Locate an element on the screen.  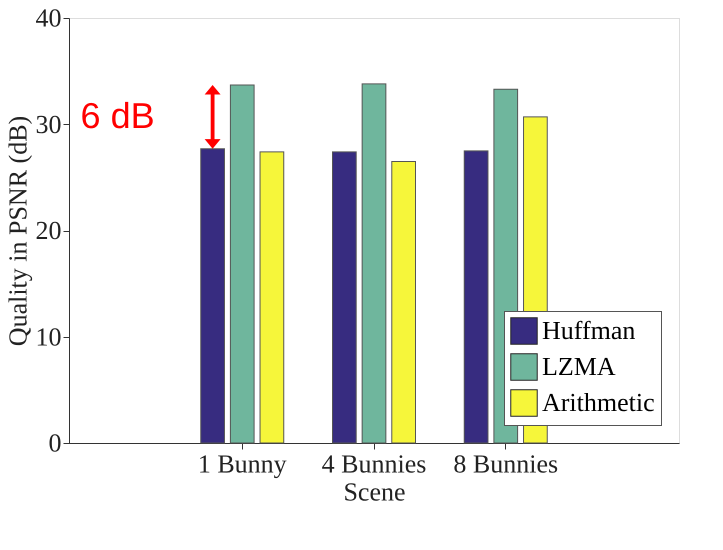
x-tick-label: 8 Bunnies is located at coordinates (505, 464).